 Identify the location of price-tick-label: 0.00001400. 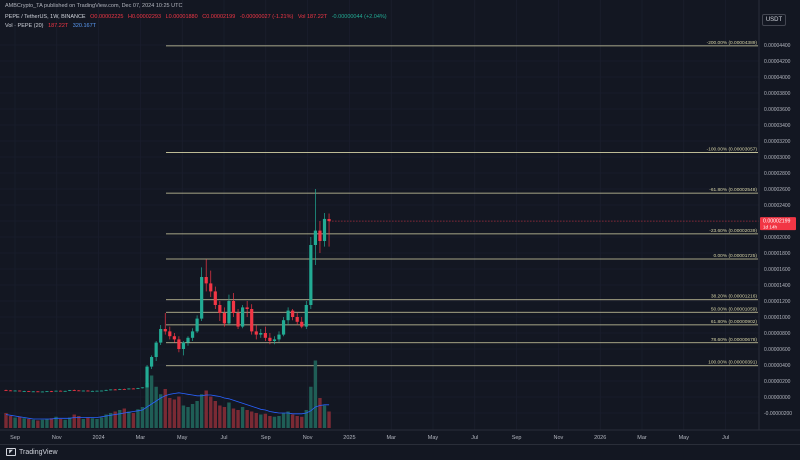
(777, 286).